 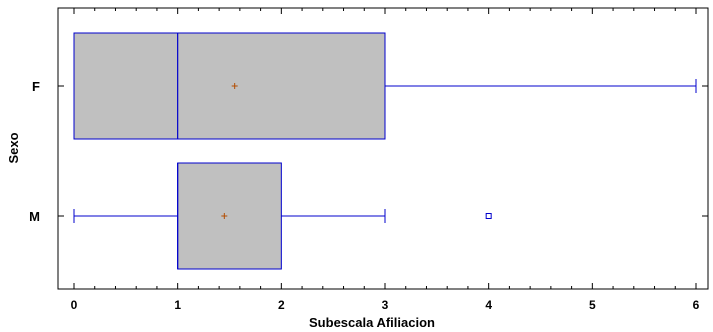 What do you see at coordinates (488, 305) in the screenshot?
I see `x-tick-label: 4` at bounding box center [488, 305].